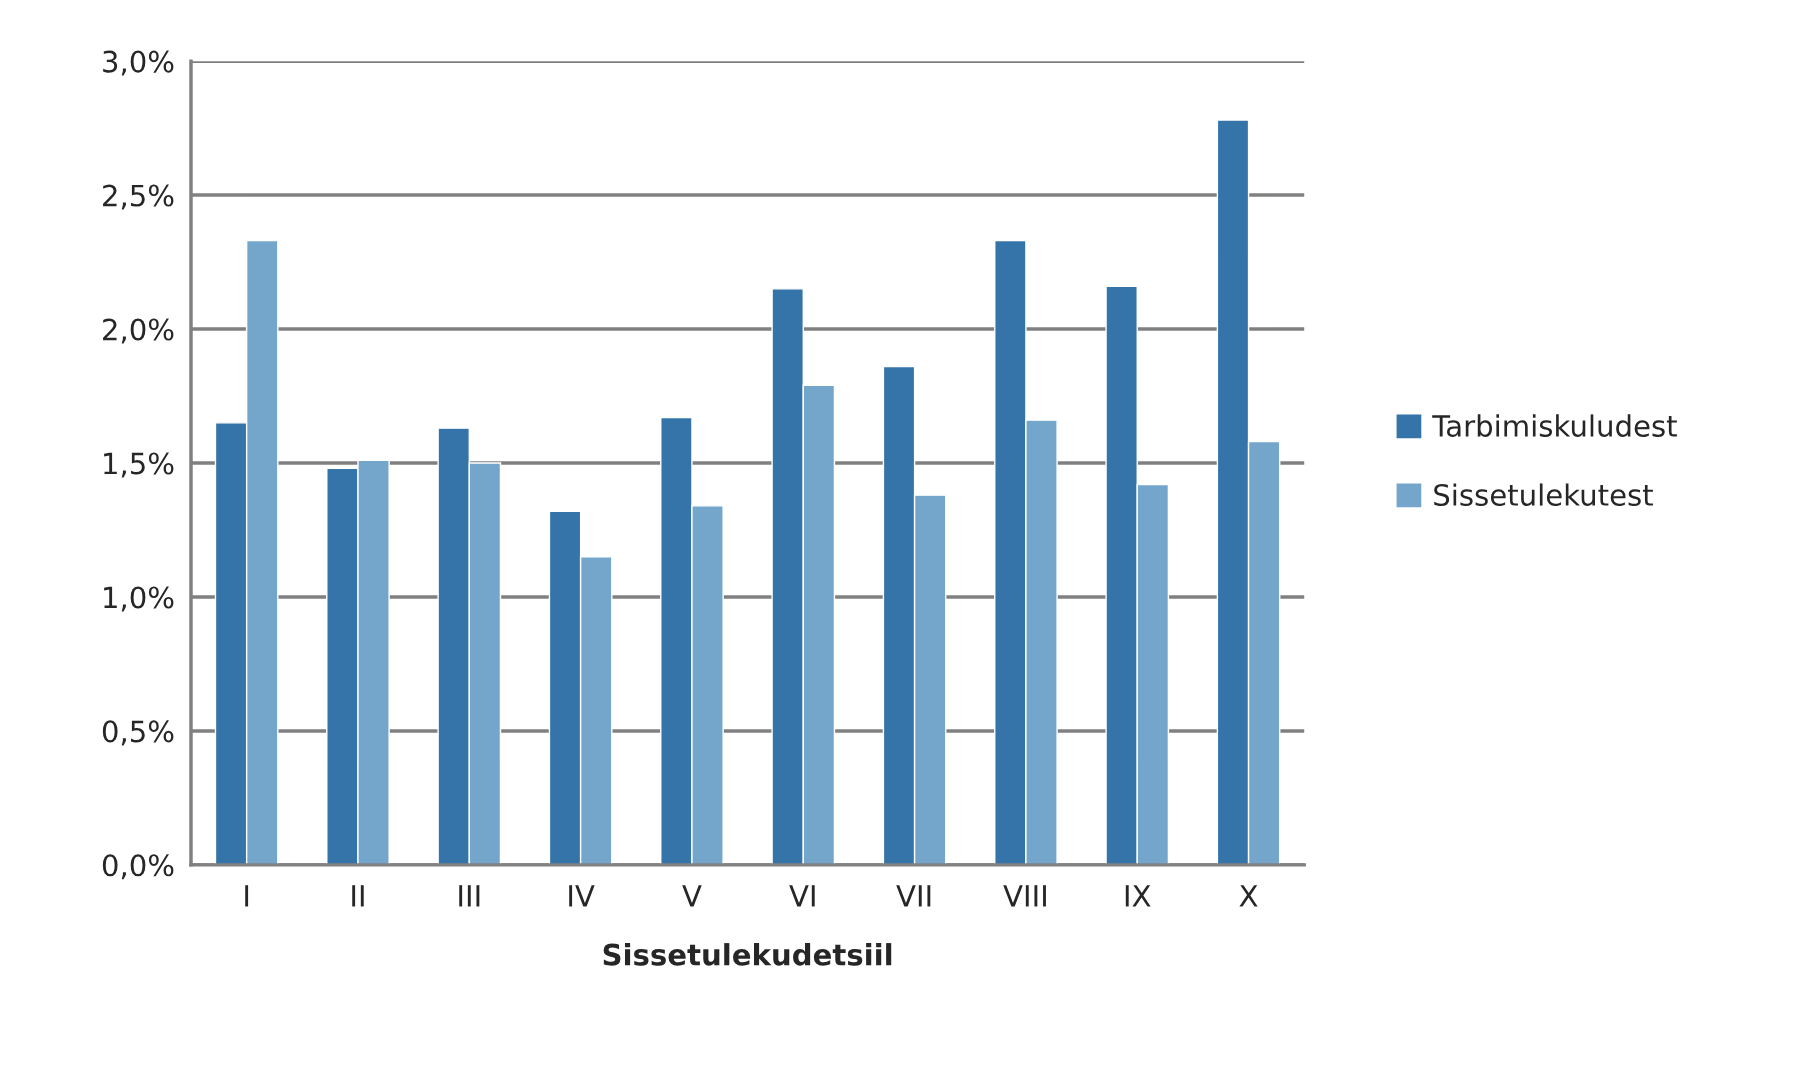 This screenshot has height=1092, width=1819. Describe the element at coordinates (747, 954) in the screenshot. I see `x-axis-title: Sissetulekudetsiil` at that location.